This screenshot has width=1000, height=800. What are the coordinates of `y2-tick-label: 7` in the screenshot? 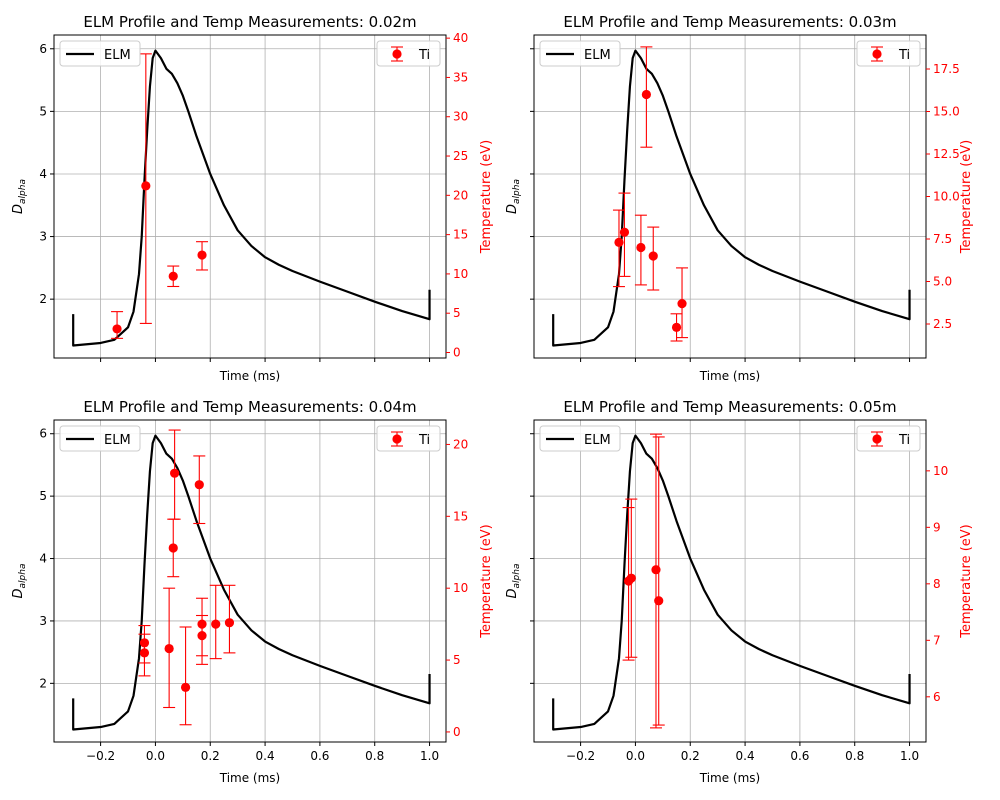 It's located at (937, 640).